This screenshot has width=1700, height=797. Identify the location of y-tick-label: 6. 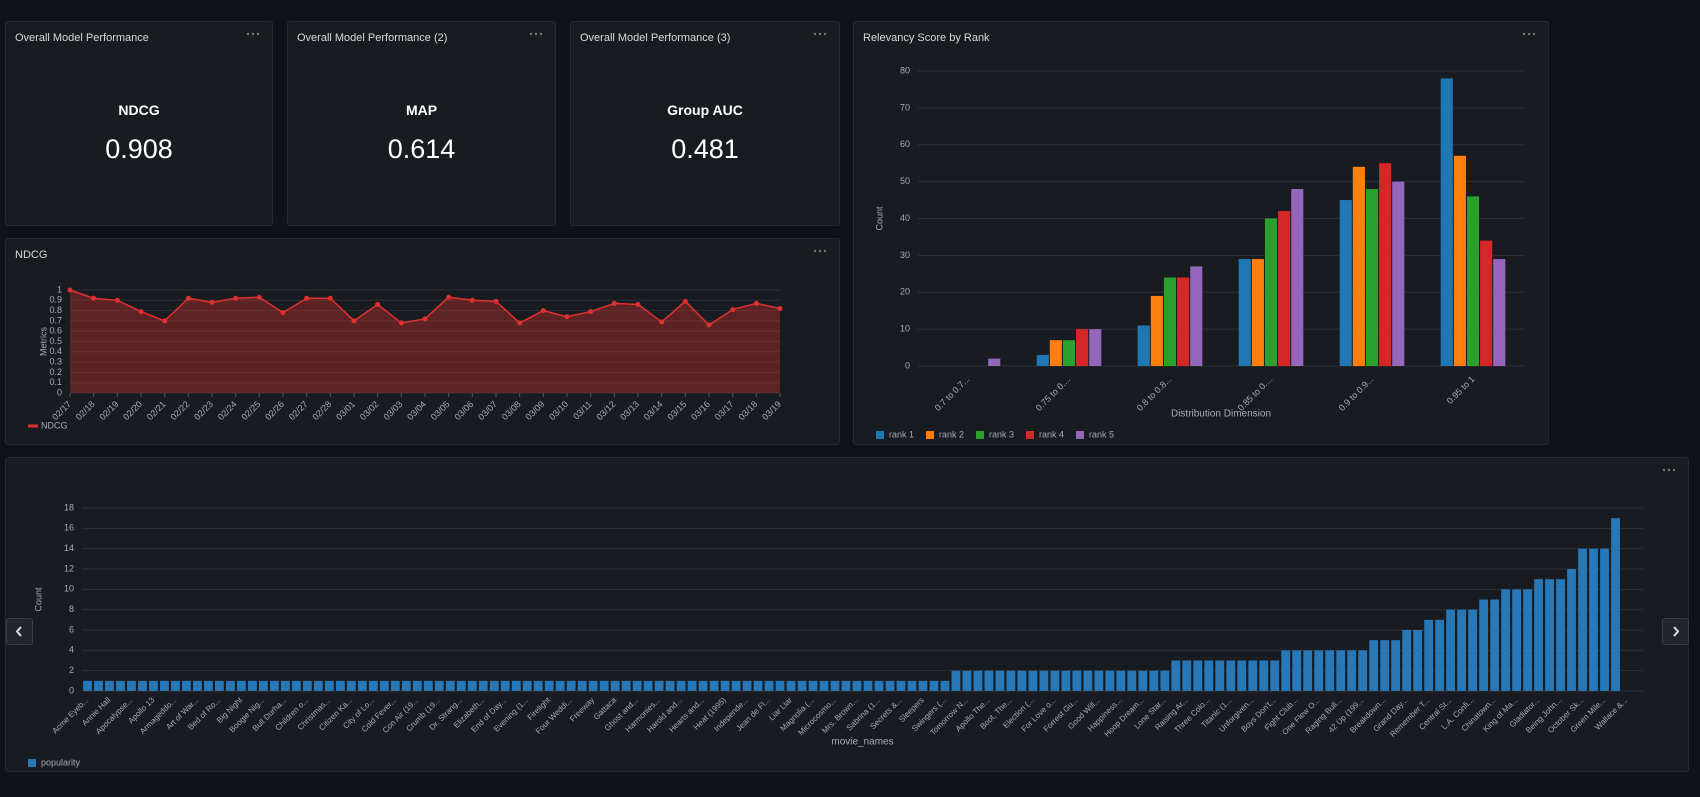
(71, 629).